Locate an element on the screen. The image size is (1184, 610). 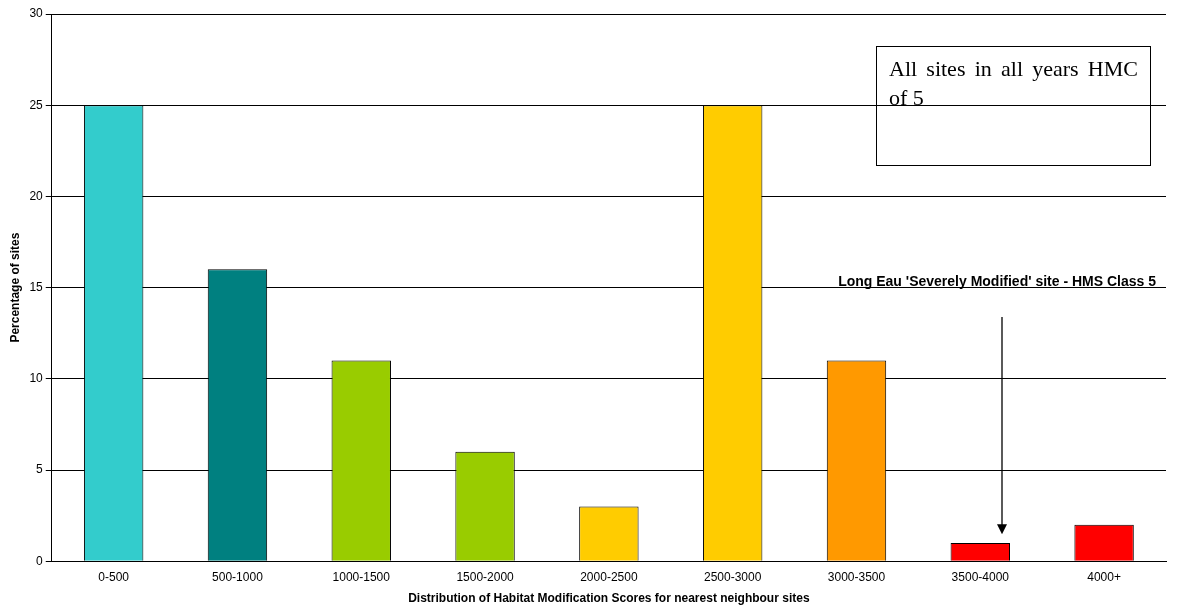
x-tick-label: 1500-2000 is located at coordinates (485, 576).